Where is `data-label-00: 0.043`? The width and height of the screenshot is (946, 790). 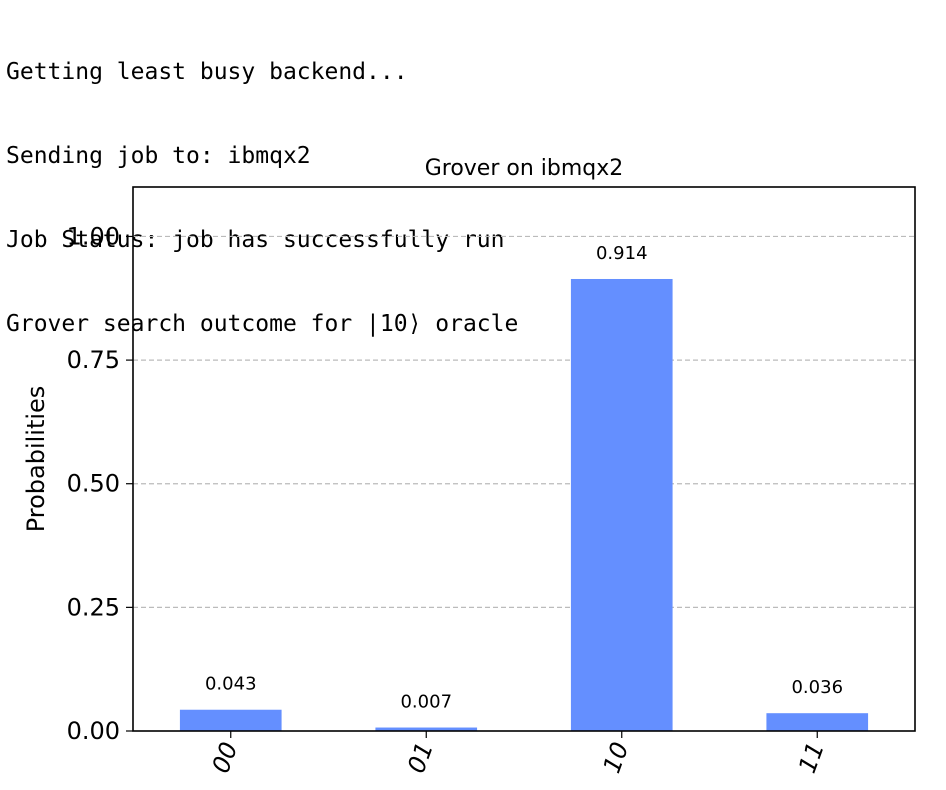
data-label-00: 0.043 is located at coordinates (231, 684).